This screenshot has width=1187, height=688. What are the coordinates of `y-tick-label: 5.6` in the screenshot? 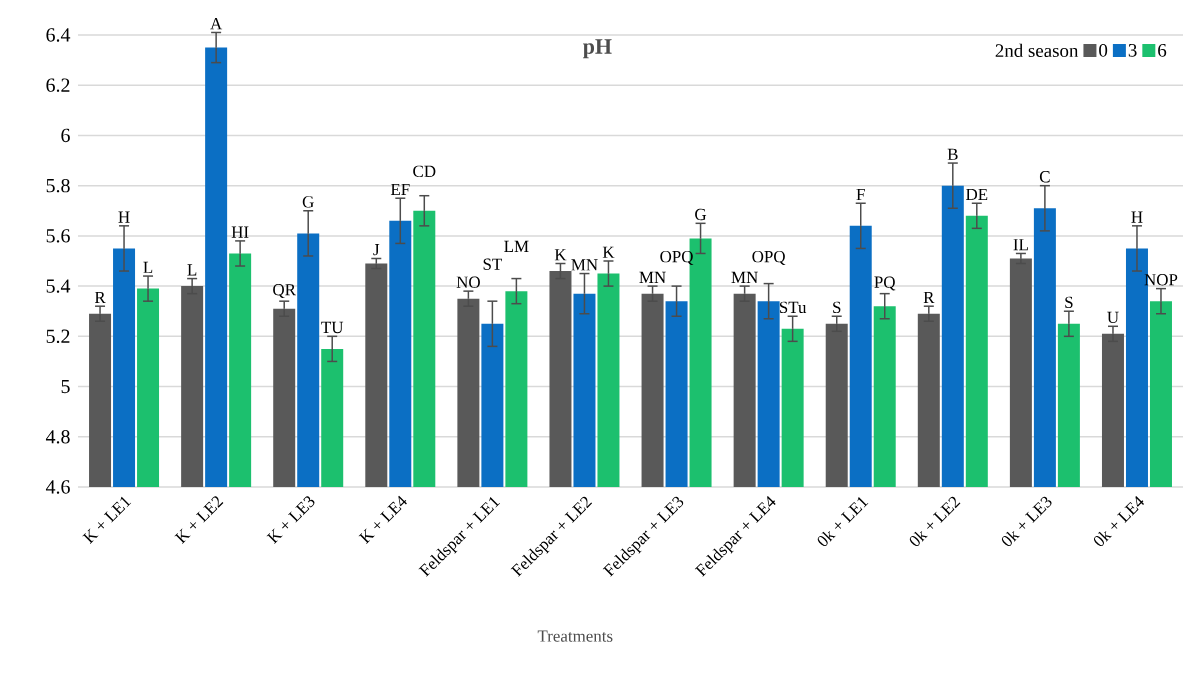 It's located at (58, 236).